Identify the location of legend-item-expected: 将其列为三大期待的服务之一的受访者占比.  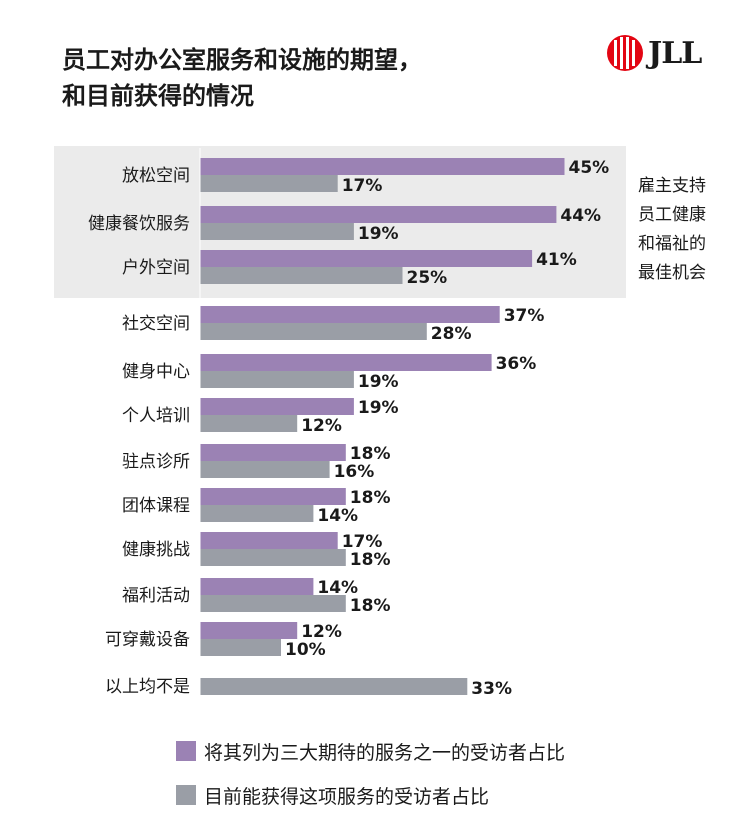
(371, 752).